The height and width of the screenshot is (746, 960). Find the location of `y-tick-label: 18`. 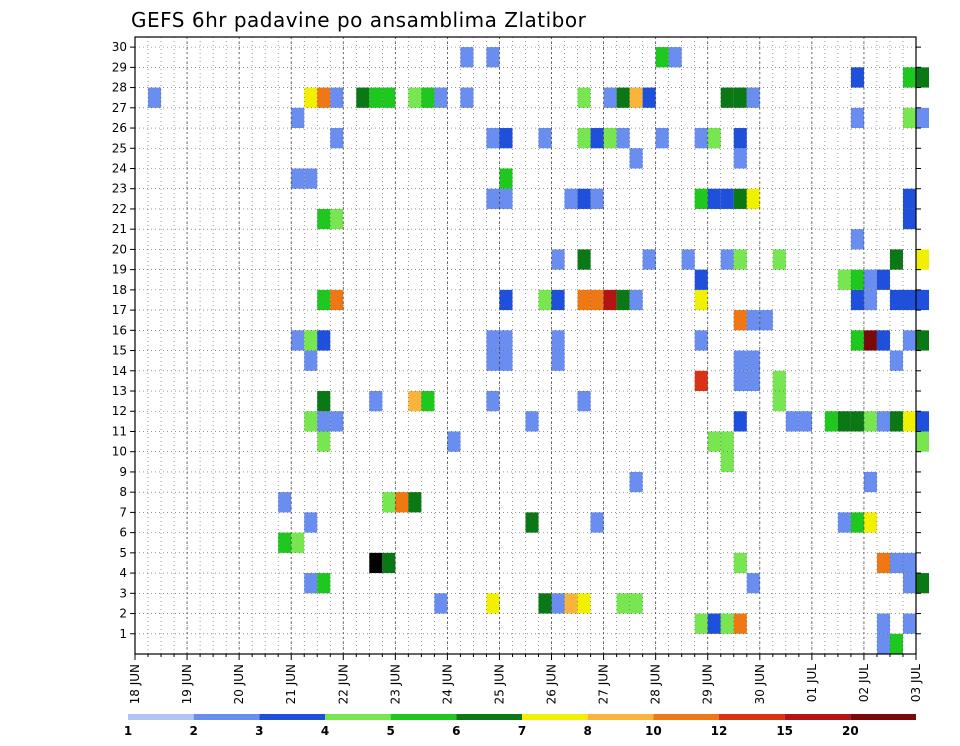

y-tick-label: 18 is located at coordinates (119, 290).